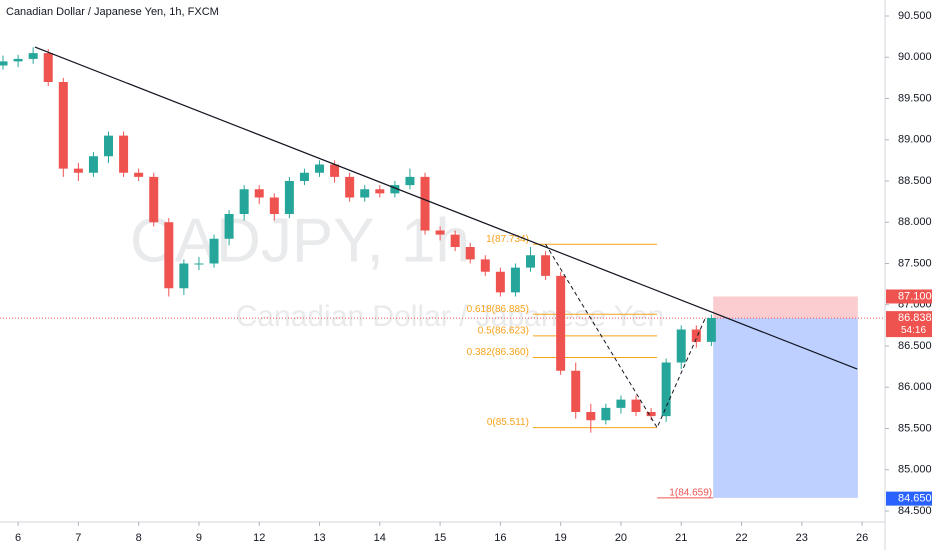 This screenshot has width=932, height=550. I want to click on x-tick-label: 14, so click(380, 538).